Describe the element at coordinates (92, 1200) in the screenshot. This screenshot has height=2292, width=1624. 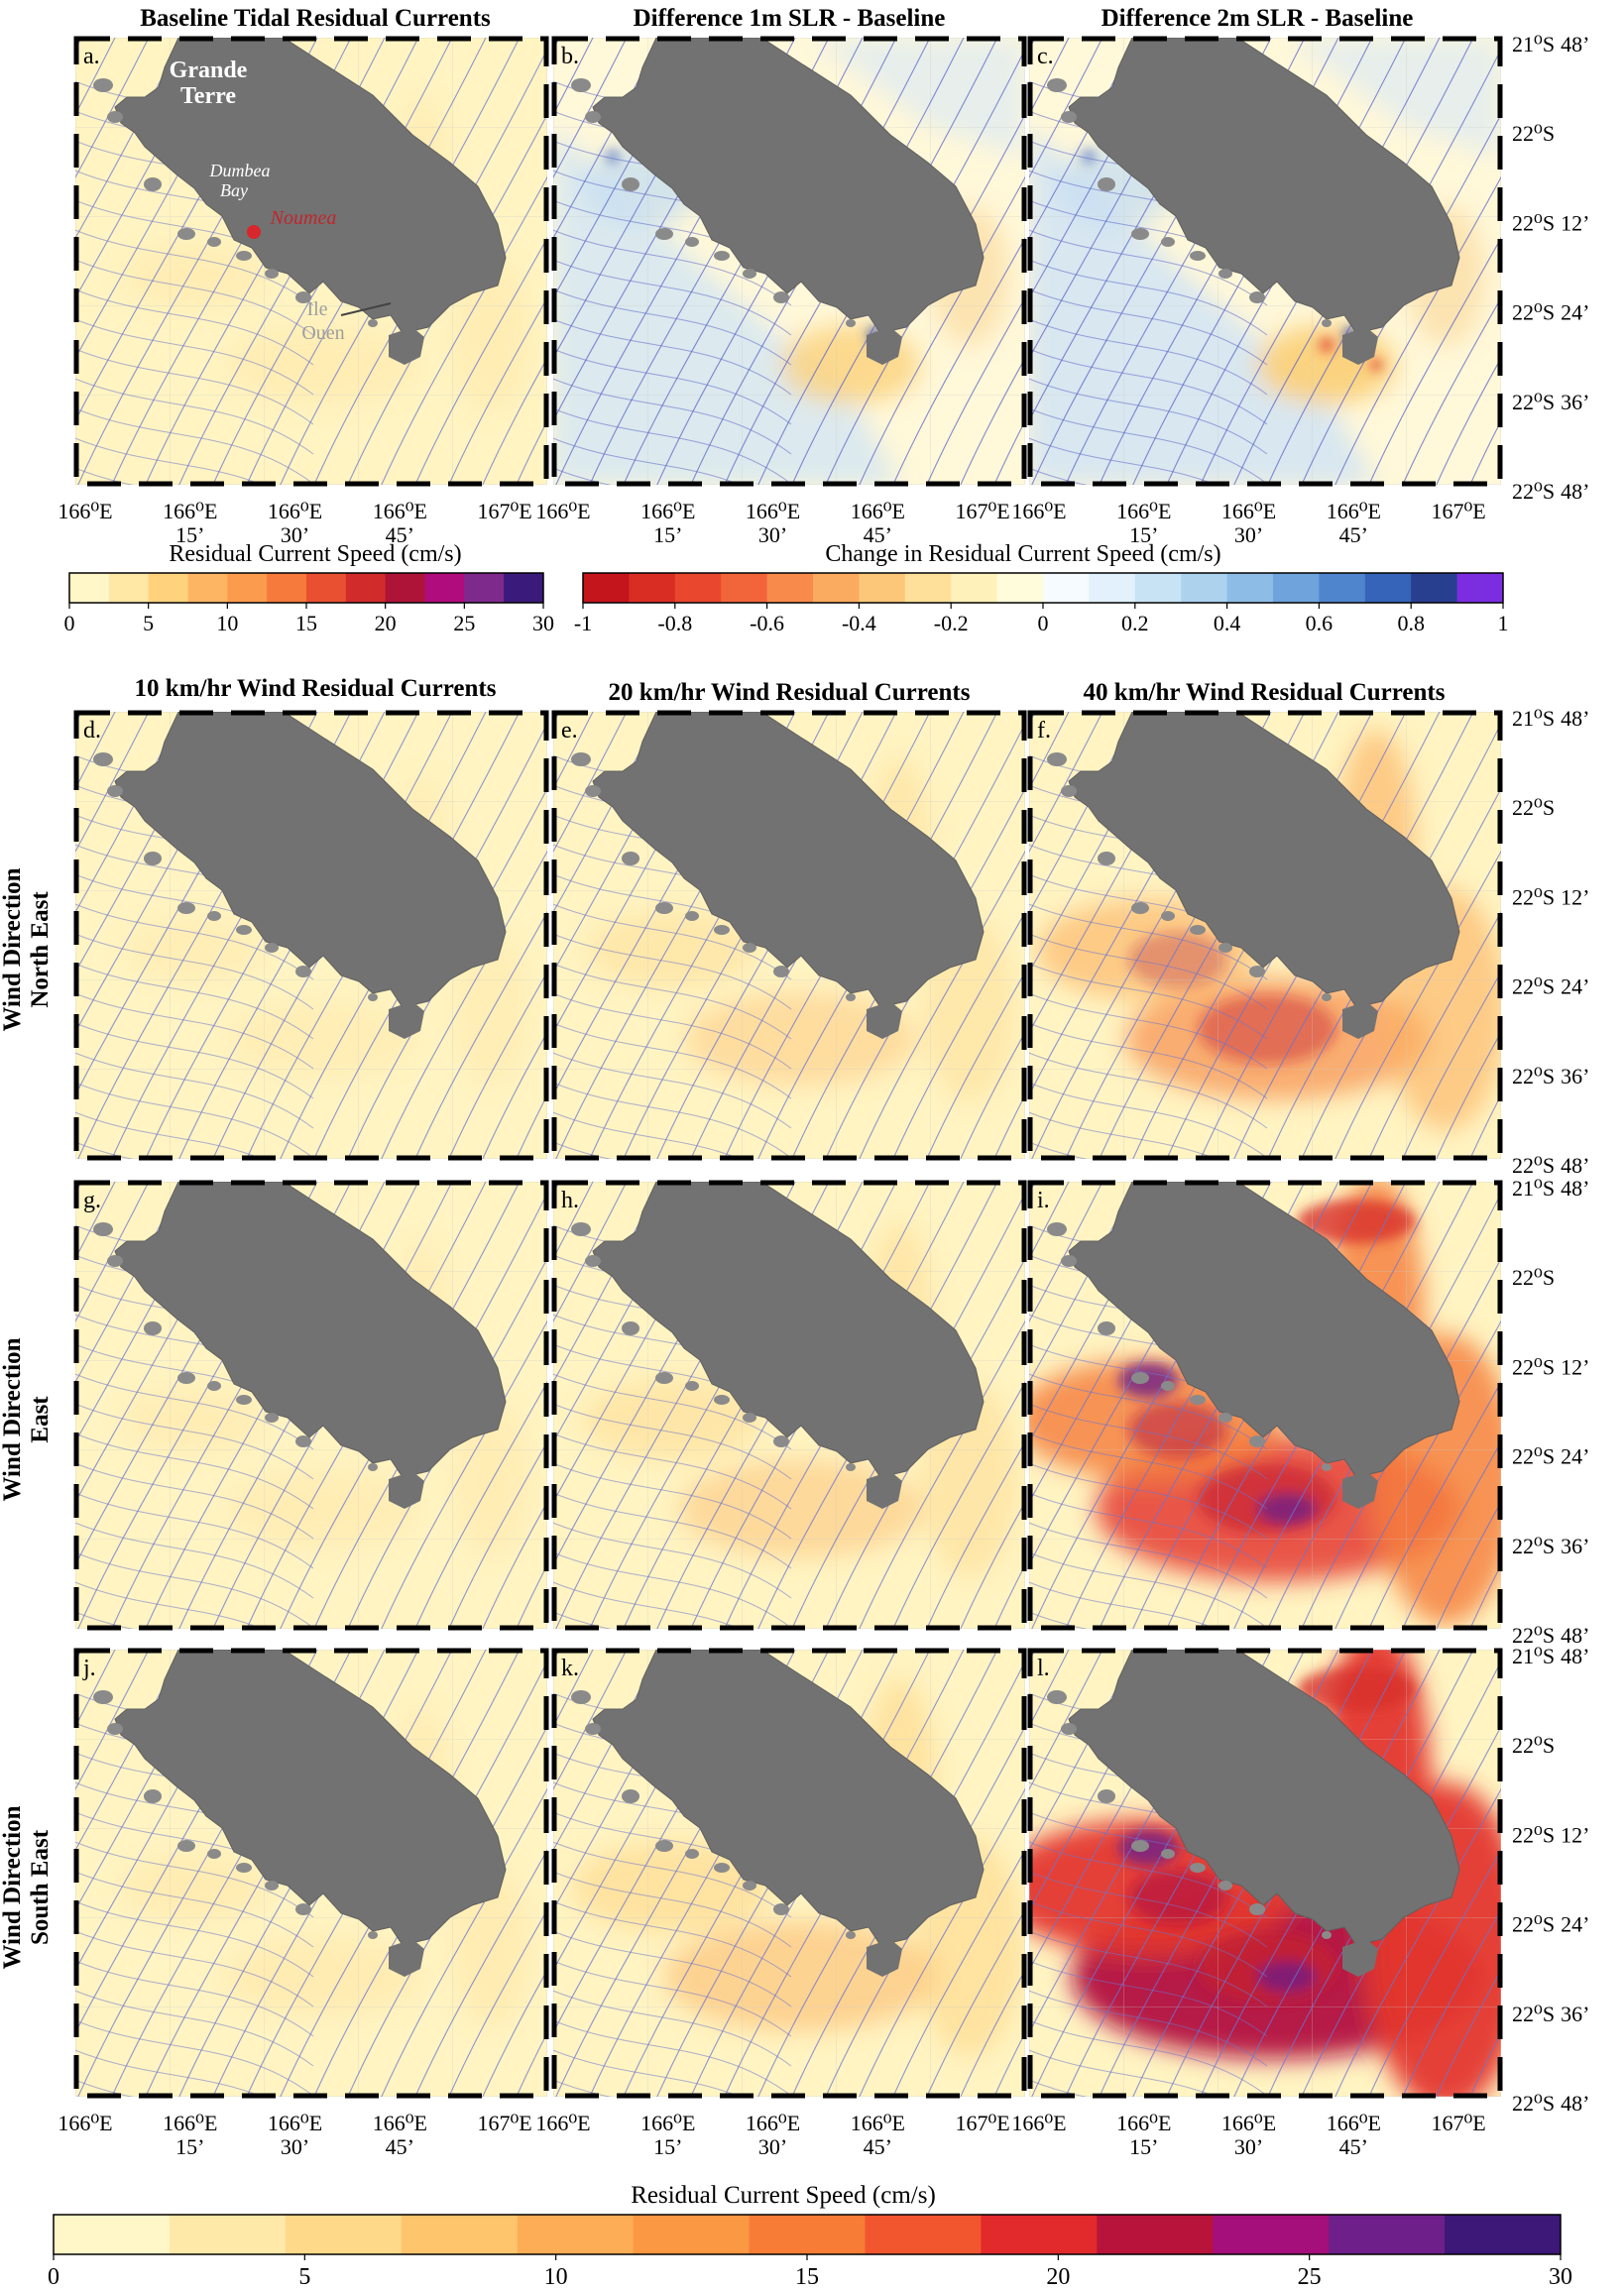
I see `panel-label: g.` at that location.